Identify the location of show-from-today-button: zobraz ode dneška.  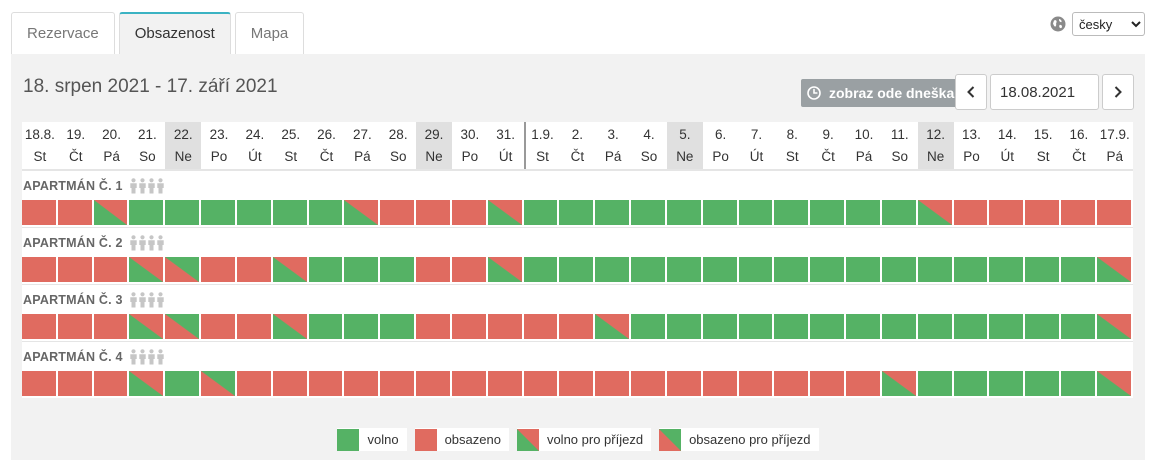
(881, 93).